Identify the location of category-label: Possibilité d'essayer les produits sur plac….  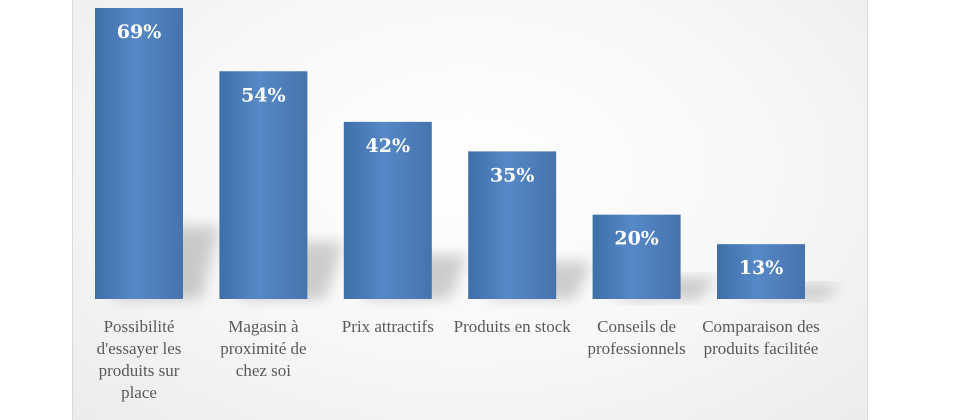
(139, 359).